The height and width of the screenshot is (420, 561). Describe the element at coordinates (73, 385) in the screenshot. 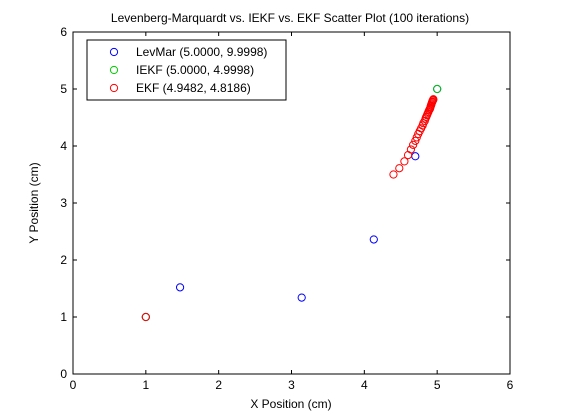

I see `x-tick-label: 0` at that location.